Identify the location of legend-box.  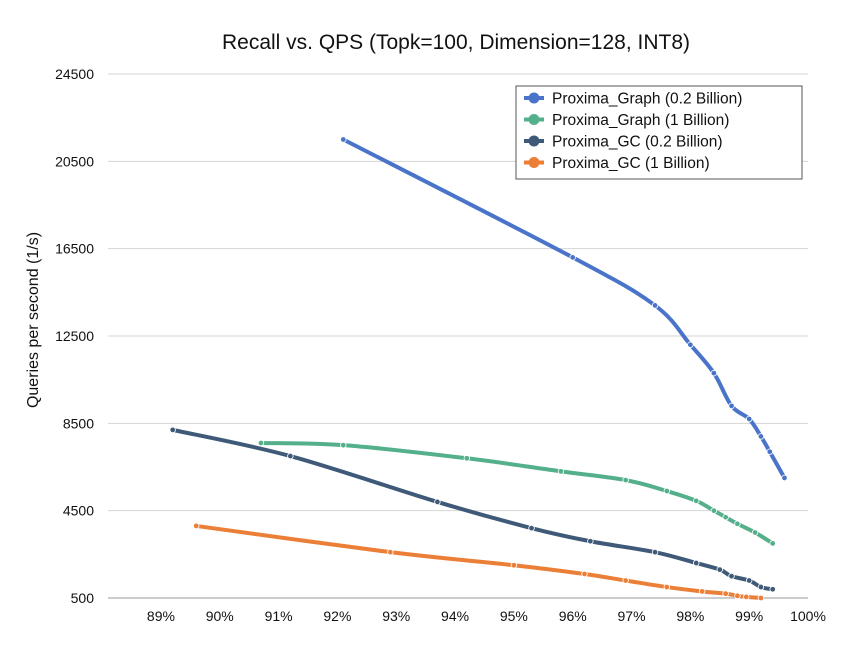
(659, 132).